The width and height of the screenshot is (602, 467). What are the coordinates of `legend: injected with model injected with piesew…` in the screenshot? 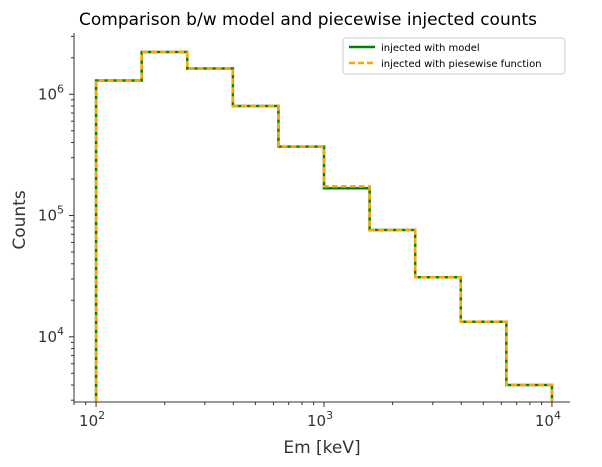 It's located at (454, 56).